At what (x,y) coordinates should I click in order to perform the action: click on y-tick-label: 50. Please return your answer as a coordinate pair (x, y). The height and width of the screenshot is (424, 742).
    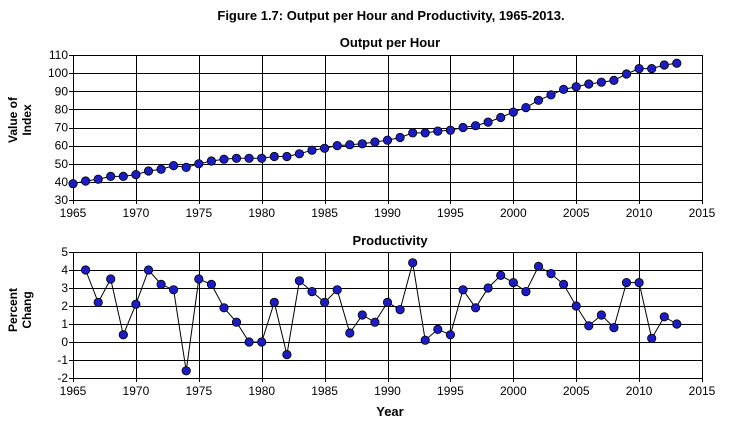
    Looking at the image, I should click on (62, 164).